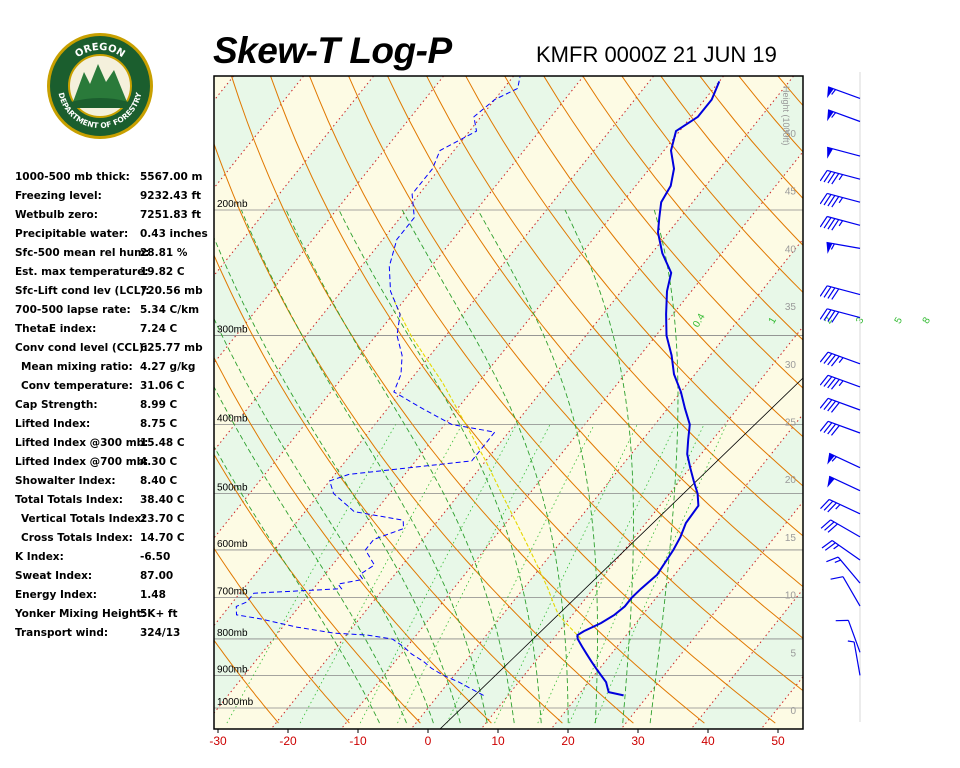  What do you see at coordinates (332, 50) in the screenshot?
I see `chart-title: Skew-T Log-P` at bounding box center [332, 50].